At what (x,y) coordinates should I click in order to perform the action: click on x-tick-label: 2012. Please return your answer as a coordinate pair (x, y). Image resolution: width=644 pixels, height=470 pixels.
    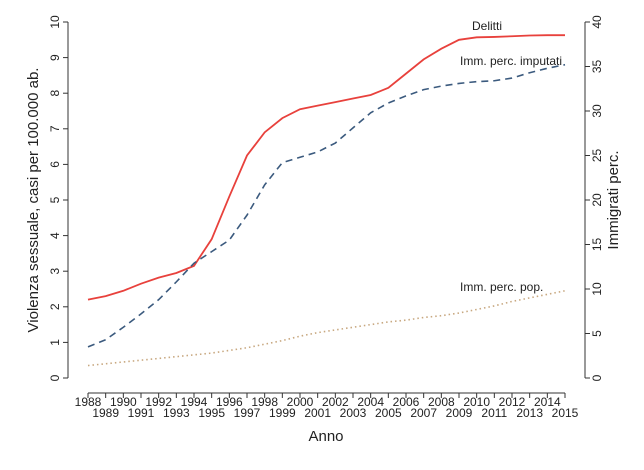
    Looking at the image, I should click on (512, 402).